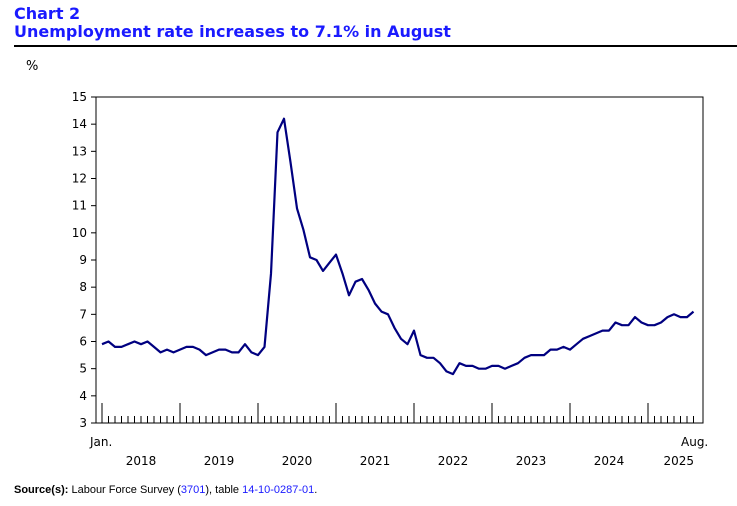  I want to click on y-tick-label: 13, so click(79, 151).